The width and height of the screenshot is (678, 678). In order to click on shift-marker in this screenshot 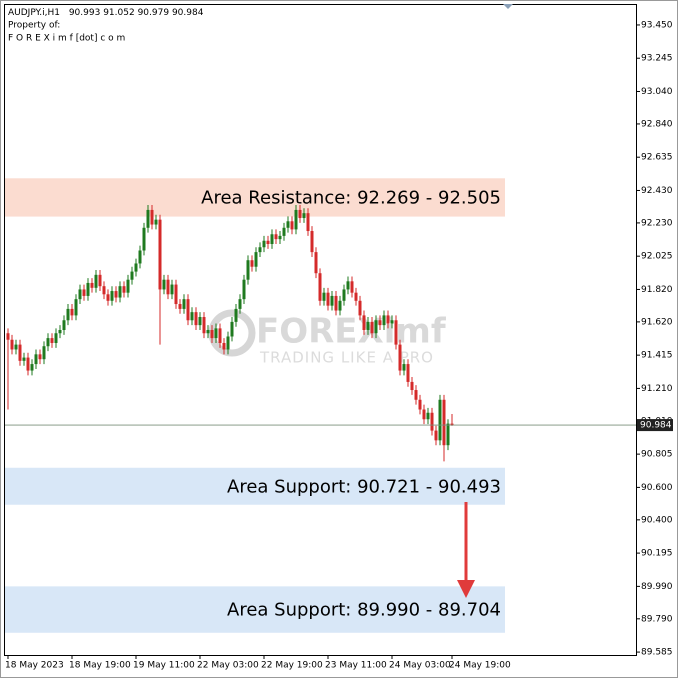, I will do `click(508, 6)`.